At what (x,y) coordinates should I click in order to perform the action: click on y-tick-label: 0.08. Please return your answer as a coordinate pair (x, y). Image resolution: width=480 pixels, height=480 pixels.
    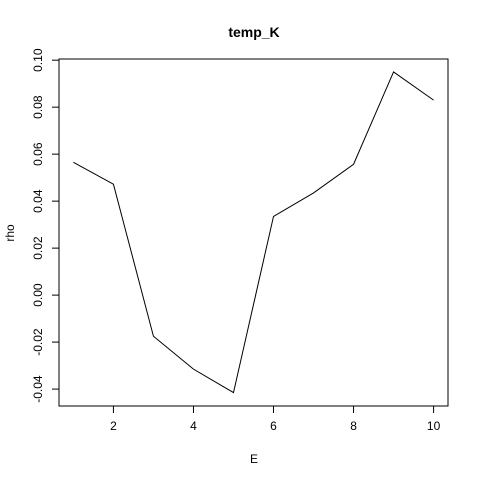
    Looking at the image, I should click on (38, 107).